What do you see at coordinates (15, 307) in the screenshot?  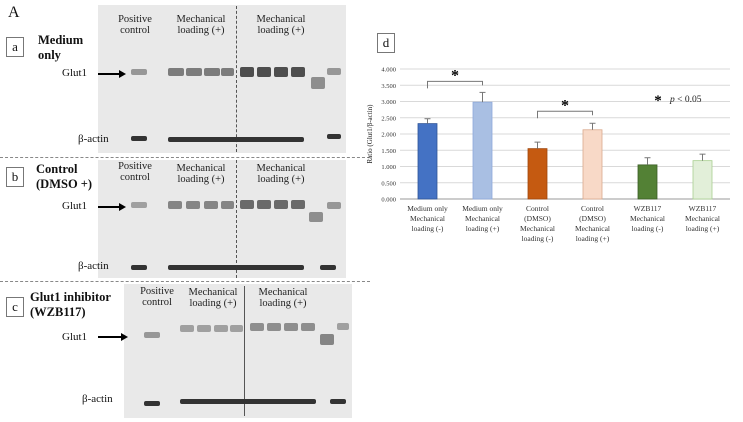 I see `panel-c-letter: c` at bounding box center [15, 307].